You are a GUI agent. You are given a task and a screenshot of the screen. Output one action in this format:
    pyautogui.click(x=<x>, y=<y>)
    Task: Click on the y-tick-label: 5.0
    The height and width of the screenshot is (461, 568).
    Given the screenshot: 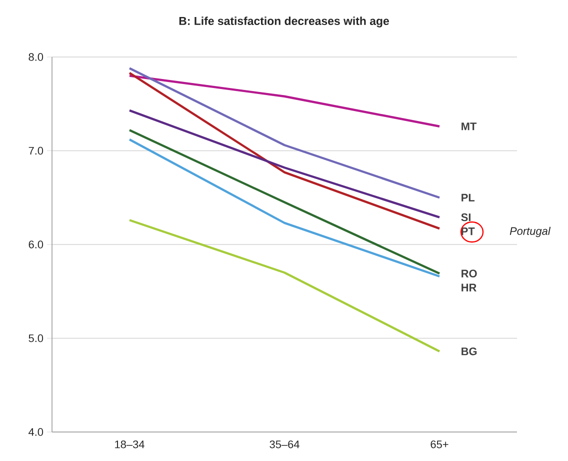 What is the action you would take?
    pyautogui.click(x=36, y=338)
    